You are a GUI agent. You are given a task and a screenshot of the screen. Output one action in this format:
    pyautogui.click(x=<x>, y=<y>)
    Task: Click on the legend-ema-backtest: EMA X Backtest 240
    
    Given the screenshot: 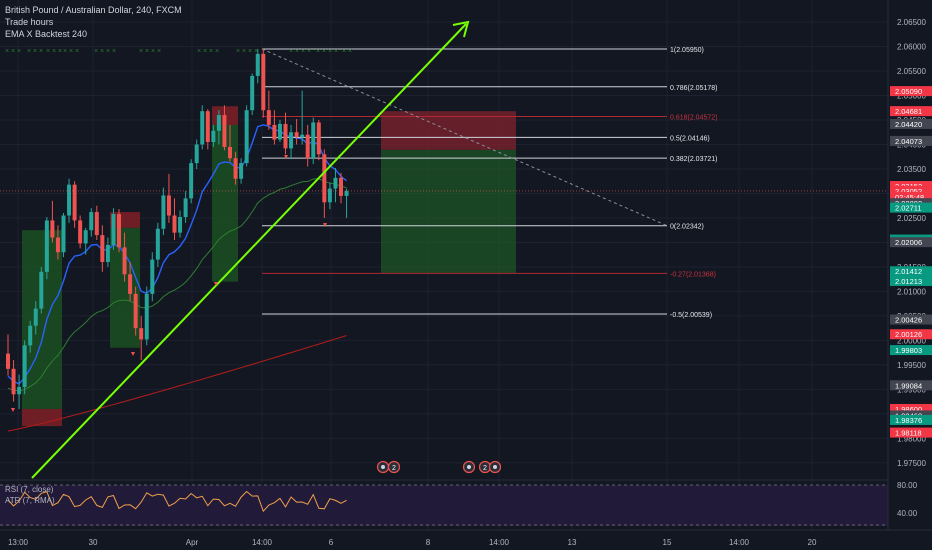 What is the action you would take?
    pyautogui.click(x=46, y=34)
    